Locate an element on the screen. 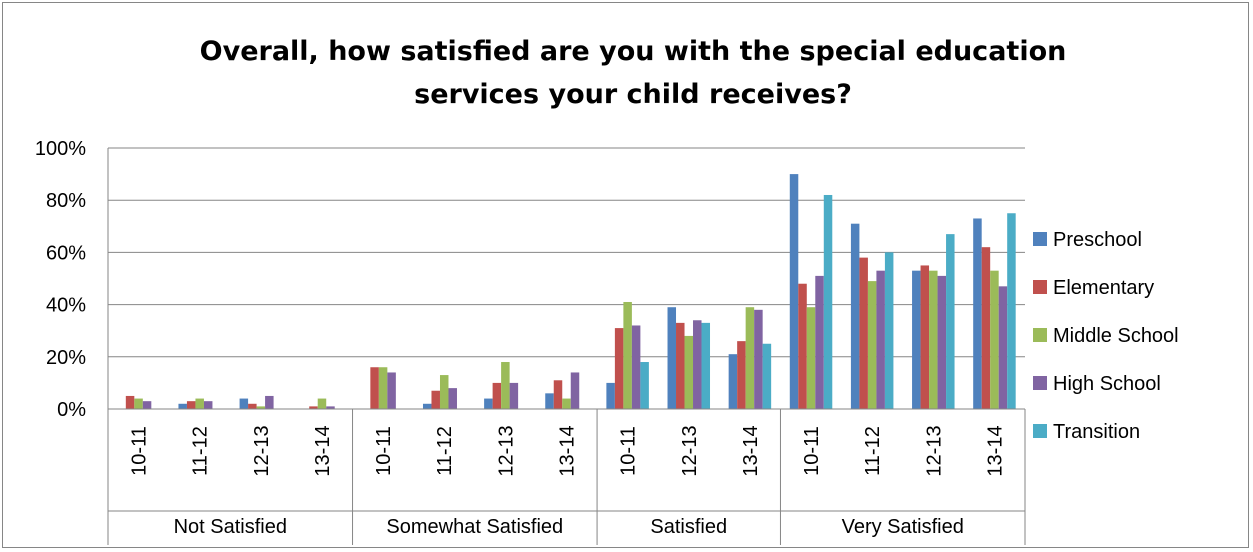  y-tick-label: 0% is located at coordinates (71, 410).